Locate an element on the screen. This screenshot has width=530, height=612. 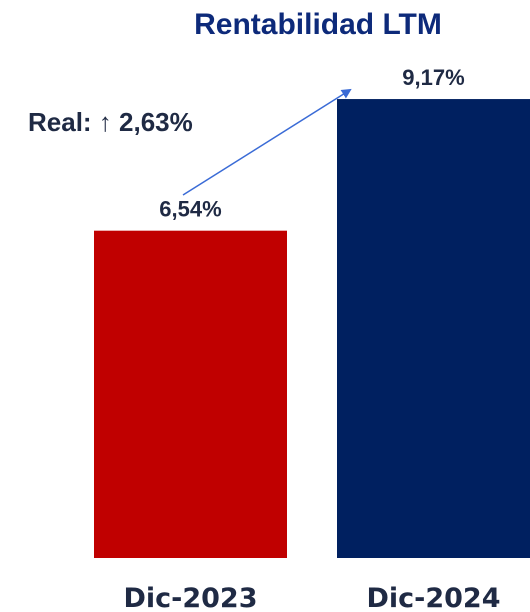
data-label-dic-2023: 6,54% is located at coordinates (190, 209).